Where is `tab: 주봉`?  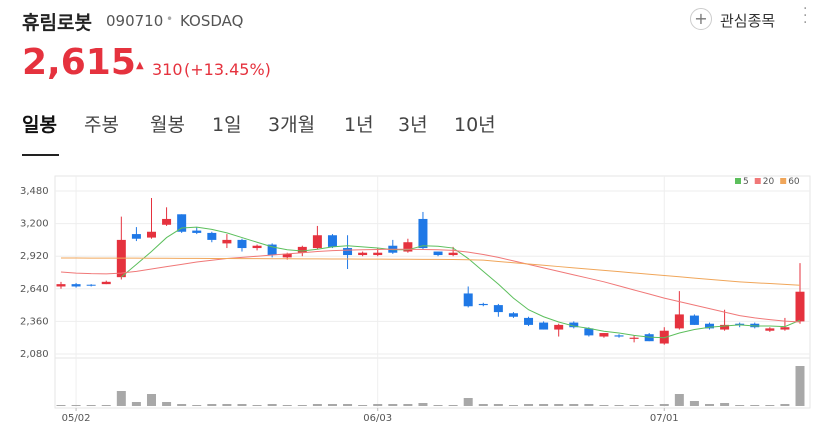
tab: 주봉 is located at coordinates (101, 125).